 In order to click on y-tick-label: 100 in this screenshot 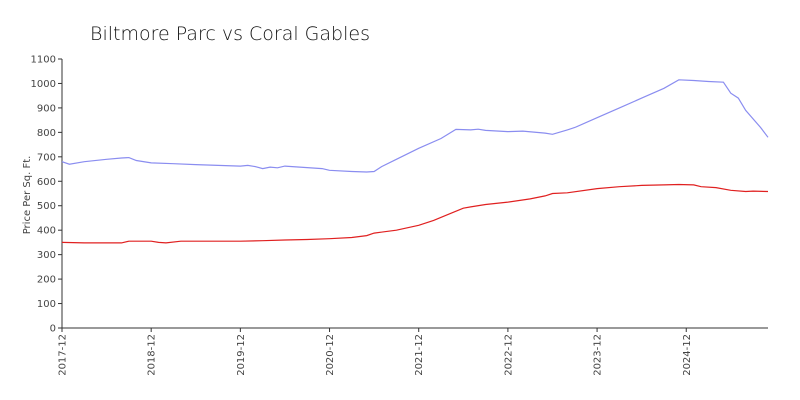, I will do `click(46, 304)`.